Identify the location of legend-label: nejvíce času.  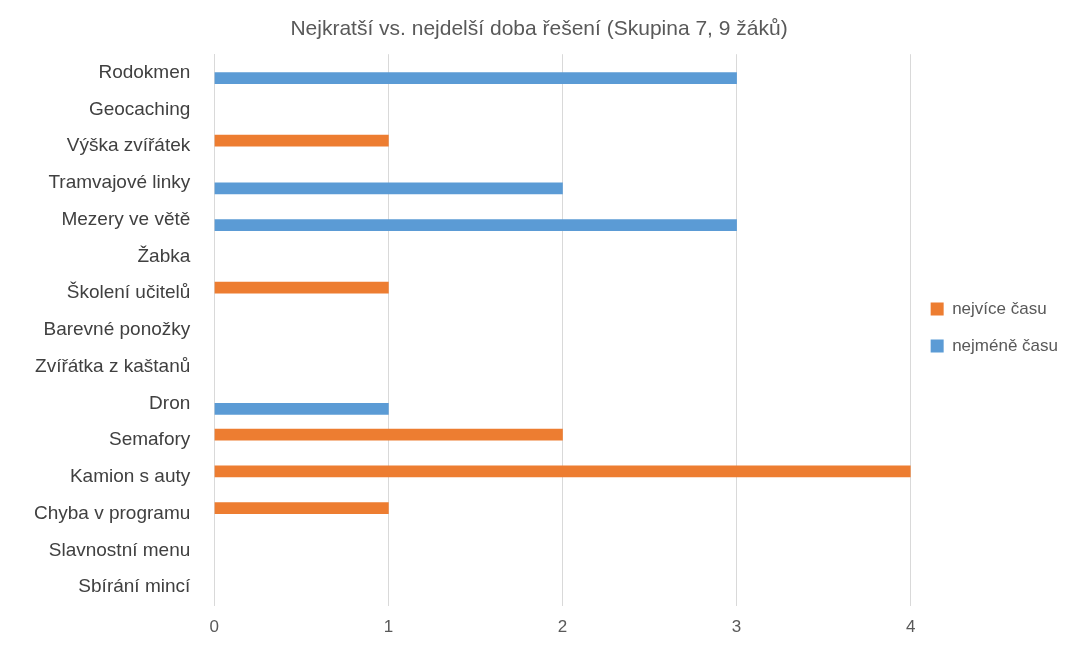
(999, 308).